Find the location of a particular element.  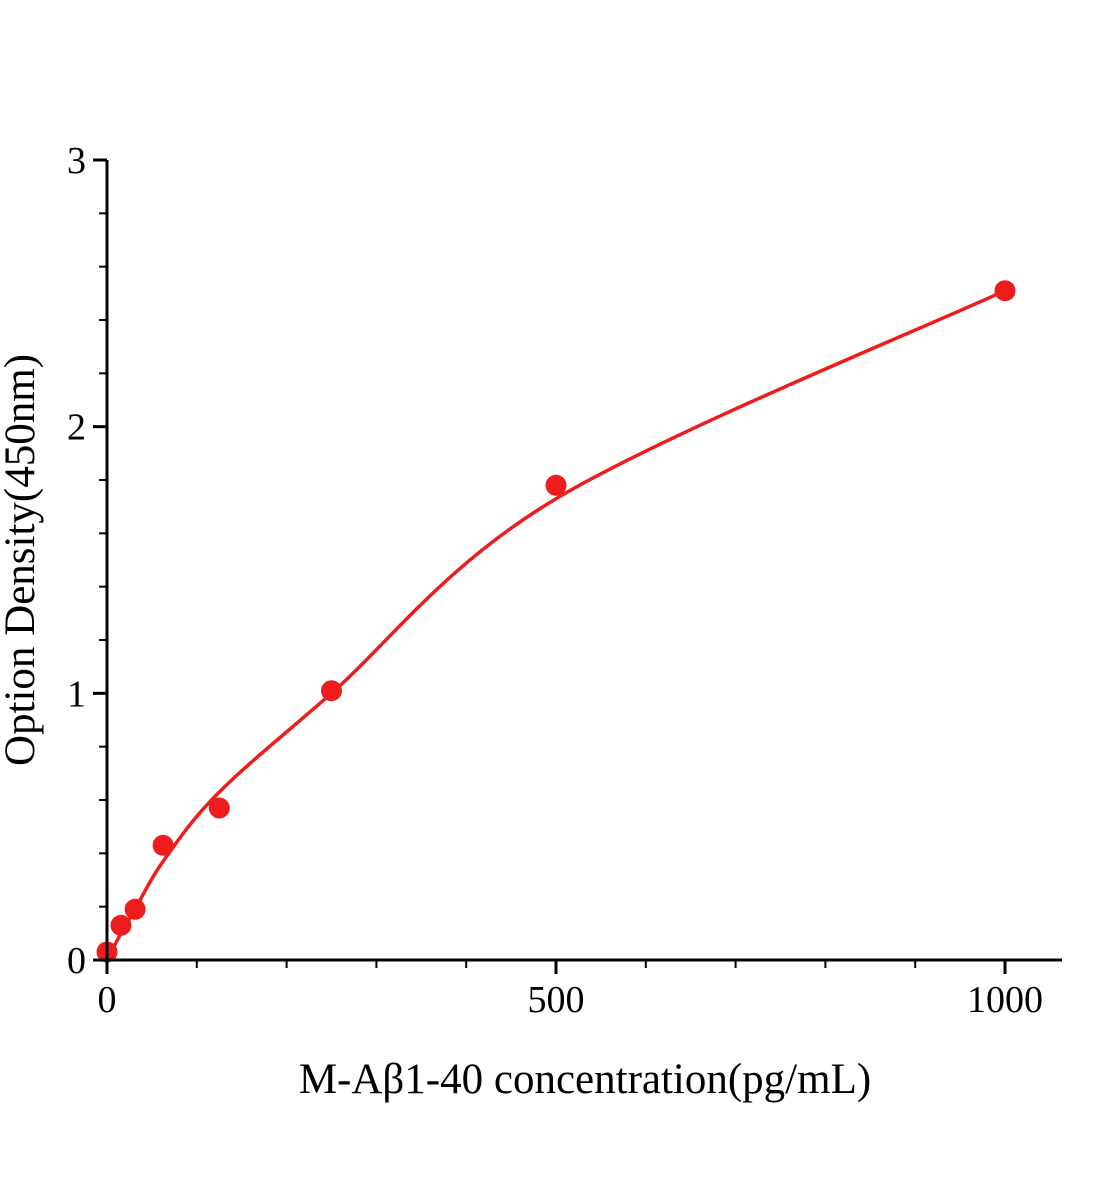

x-tick-label: 0 is located at coordinates (107, 1000).